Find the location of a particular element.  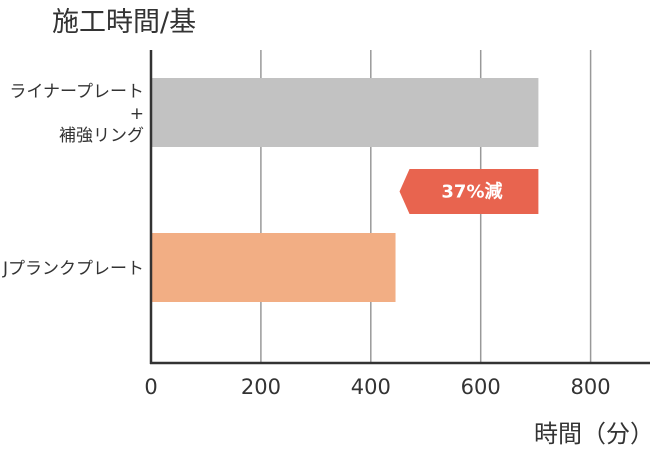

category-label: + is located at coordinates (137, 114).